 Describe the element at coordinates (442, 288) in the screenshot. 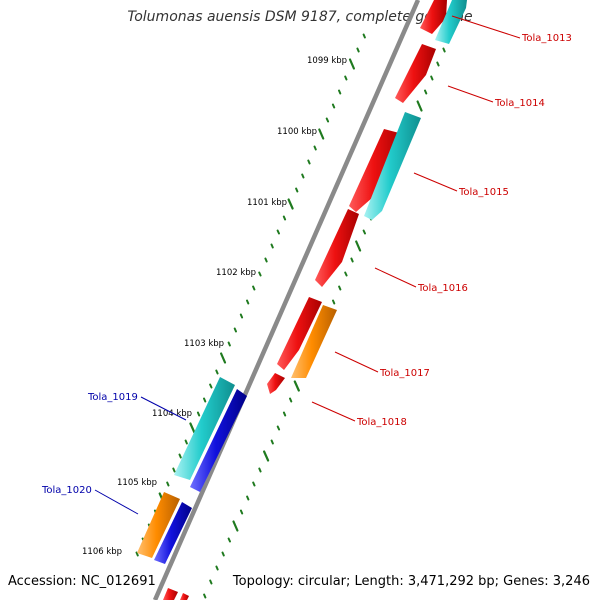

I see `gene-label-tola-1016: Tola_1016` at that location.